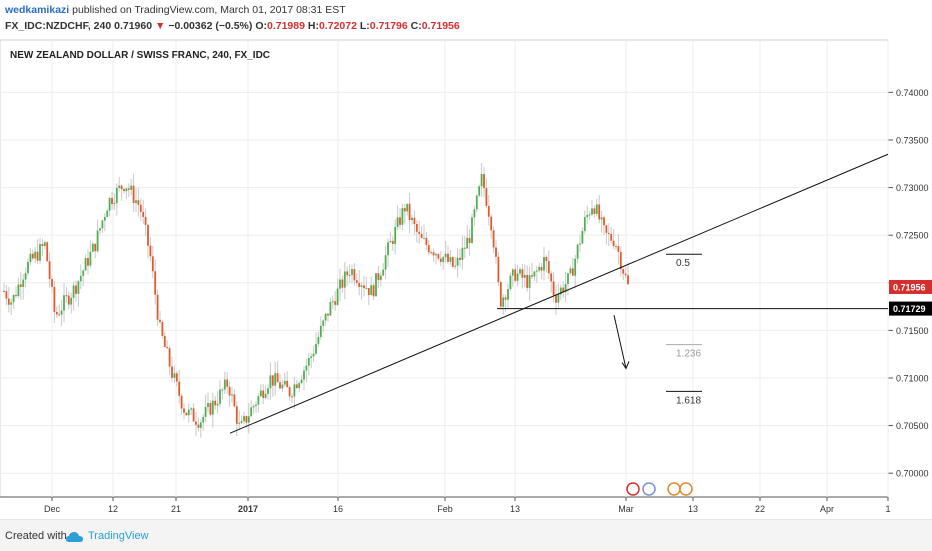  What do you see at coordinates (338, 509) in the screenshot?
I see `x-tick-label: 16` at bounding box center [338, 509].